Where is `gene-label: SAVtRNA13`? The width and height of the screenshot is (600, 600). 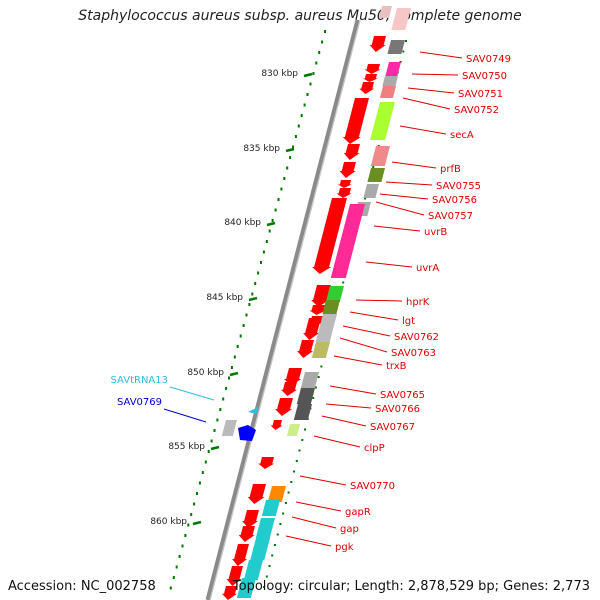
gene-label: SAVtRNA13 is located at coordinates (140, 380).